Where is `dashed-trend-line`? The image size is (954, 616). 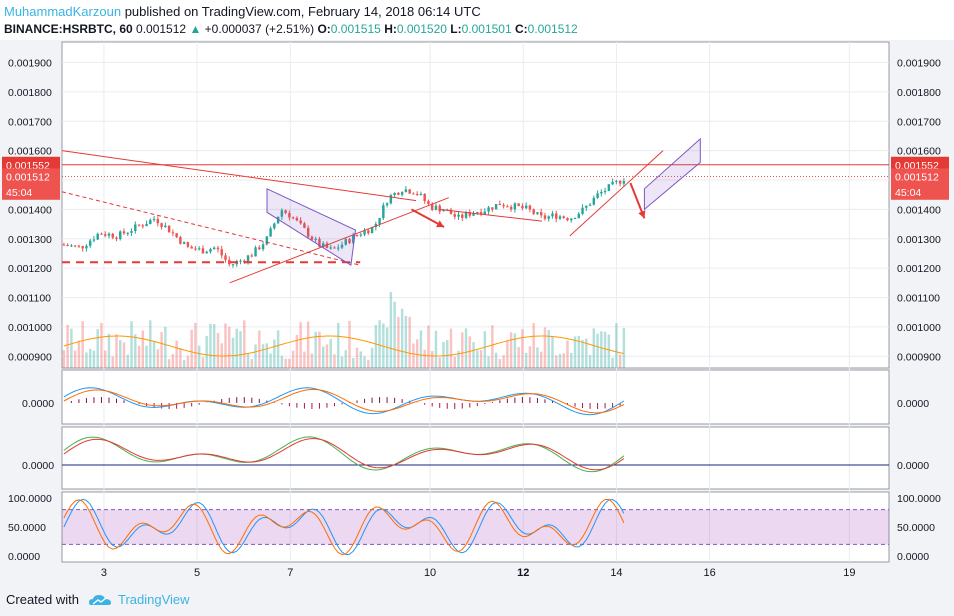
dashed-trend-line is located at coordinates (211, 228).